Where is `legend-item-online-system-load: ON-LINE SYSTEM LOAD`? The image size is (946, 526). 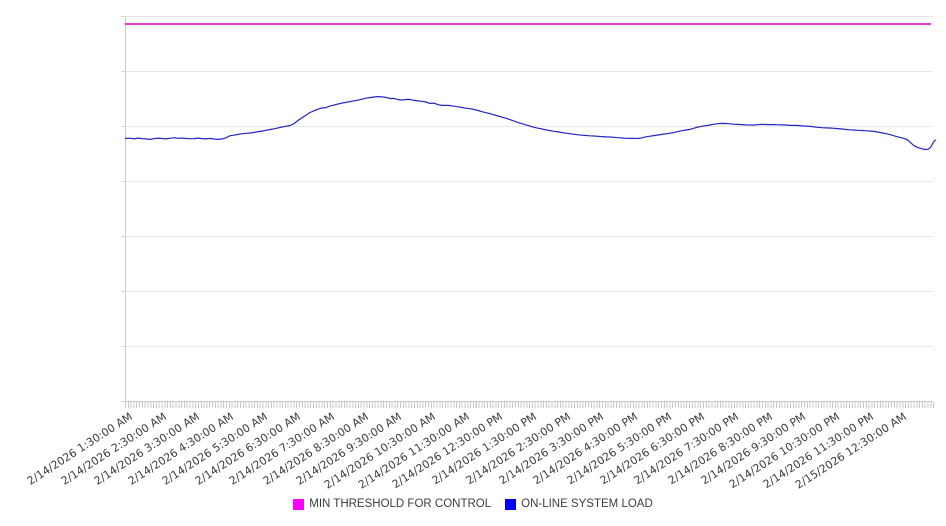
legend-item-online-system-load: ON-LINE SYSTEM LOAD is located at coordinates (579, 504).